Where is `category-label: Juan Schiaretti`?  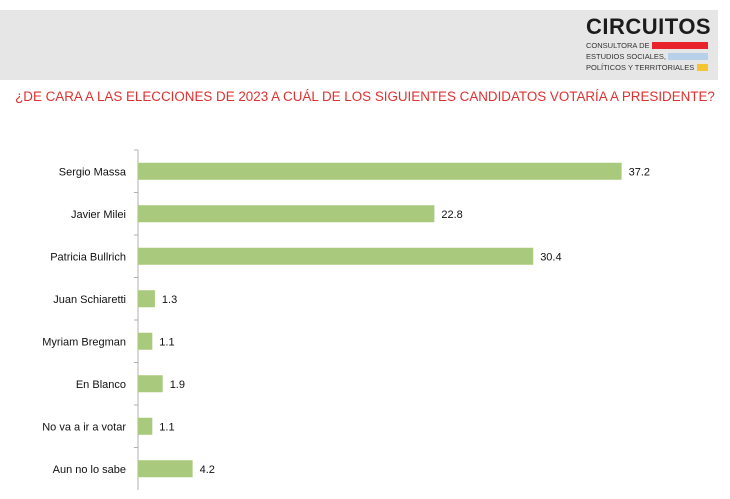 category-label: Juan Schiaretti is located at coordinates (89, 300).